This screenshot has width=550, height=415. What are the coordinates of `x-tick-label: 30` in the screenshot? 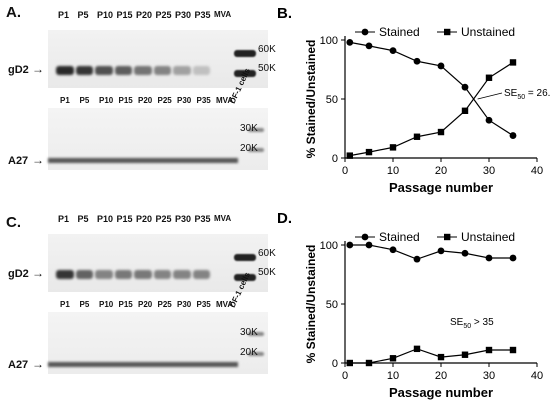 It's located at (489, 171).